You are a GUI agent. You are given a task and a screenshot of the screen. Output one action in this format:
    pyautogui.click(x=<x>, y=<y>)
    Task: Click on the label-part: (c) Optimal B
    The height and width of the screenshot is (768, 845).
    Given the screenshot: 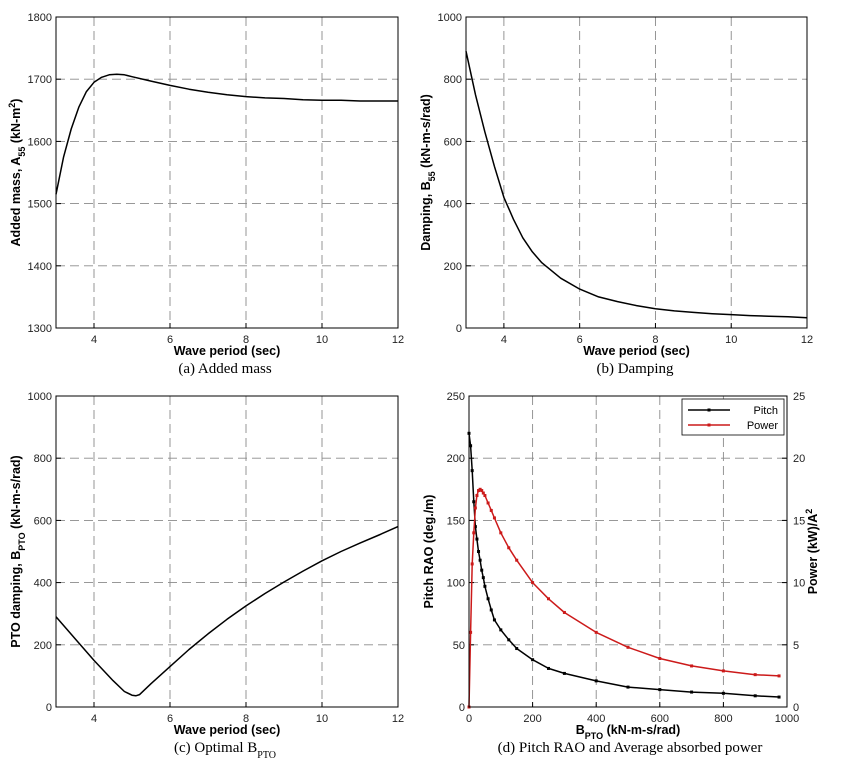 What is the action you would take?
    pyautogui.click(x=215, y=748)
    